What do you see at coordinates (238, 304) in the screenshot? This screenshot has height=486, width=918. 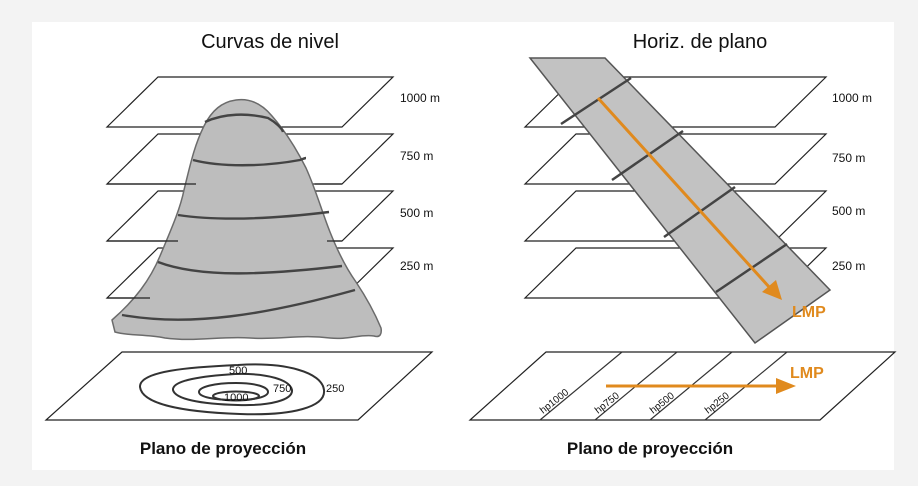 I see `mountain-contour-250b` at bounding box center [238, 304].